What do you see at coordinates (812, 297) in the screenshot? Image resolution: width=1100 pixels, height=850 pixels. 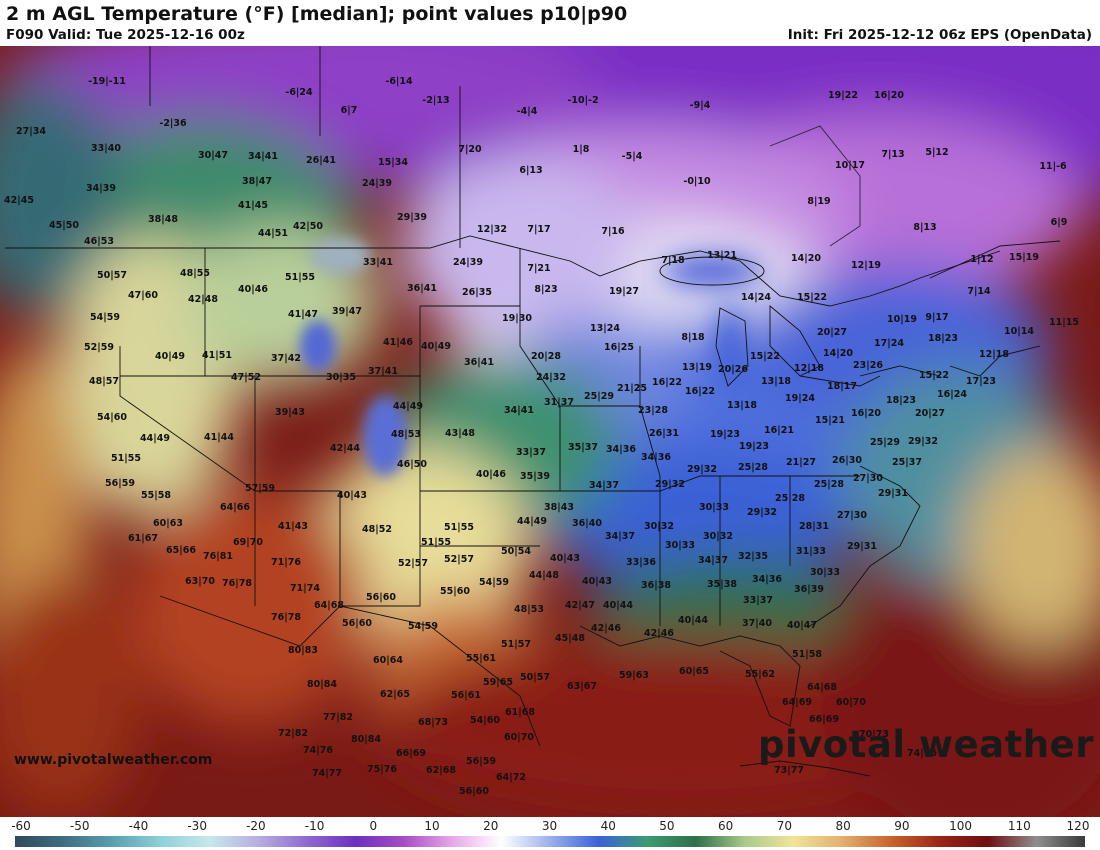 I see `point-value: 15|22` at bounding box center [812, 297].